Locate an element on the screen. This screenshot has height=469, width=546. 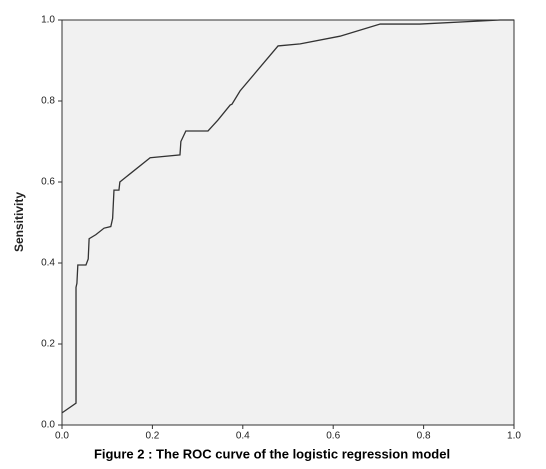
y-tick-label: 0.8 is located at coordinates (48, 101).